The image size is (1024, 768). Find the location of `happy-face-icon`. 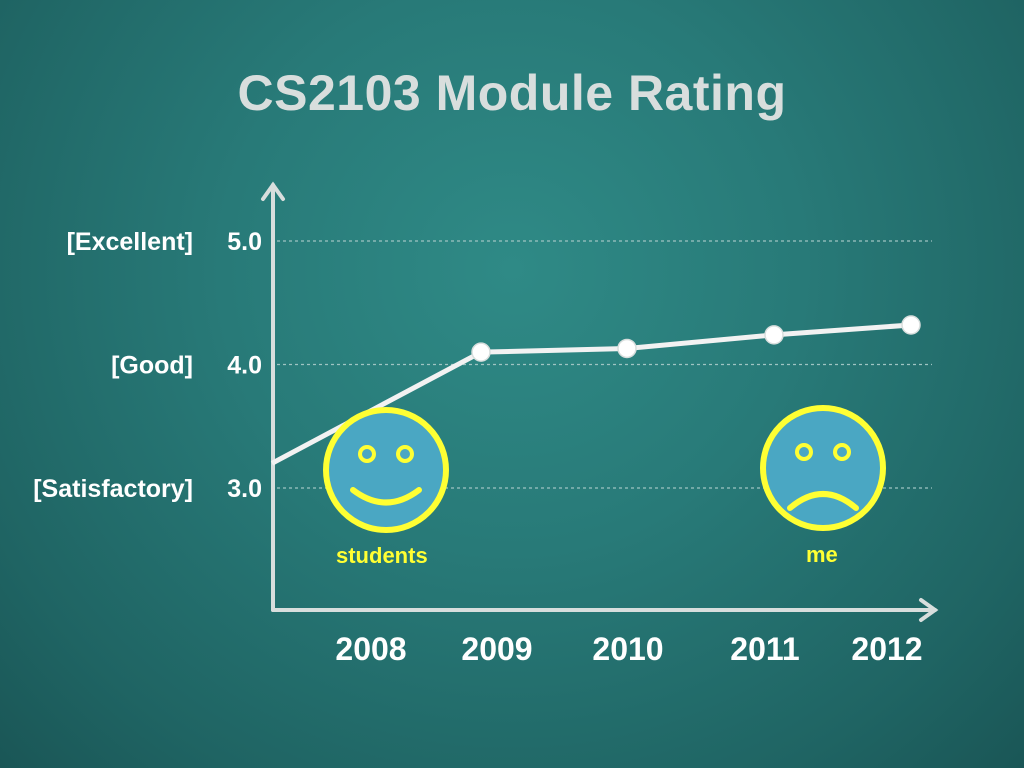

happy-face-icon is located at coordinates (386, 470).